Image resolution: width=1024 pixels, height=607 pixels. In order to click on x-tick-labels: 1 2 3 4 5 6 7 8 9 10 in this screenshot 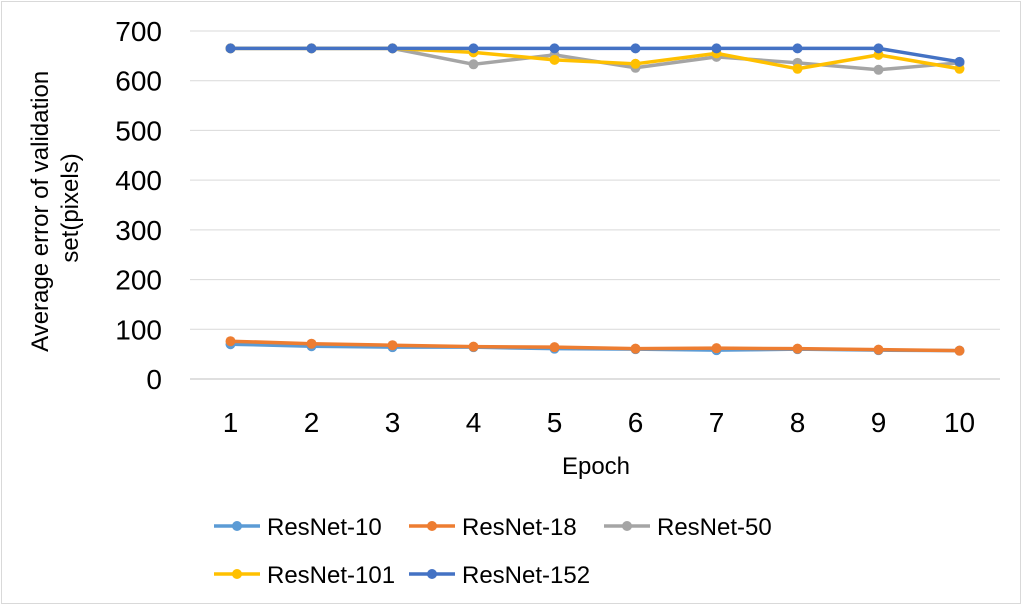, I will do `click(599, 422)`.